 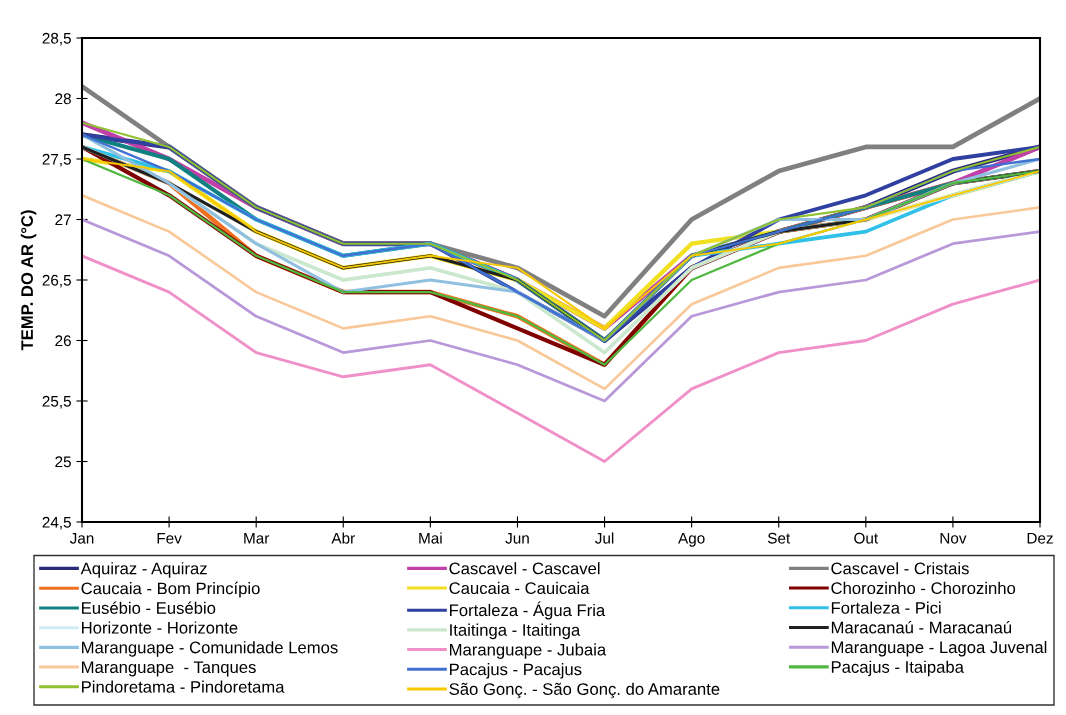 I want to click on legend-label: Maranguape - Jubaia, so click(x=528, y=651).